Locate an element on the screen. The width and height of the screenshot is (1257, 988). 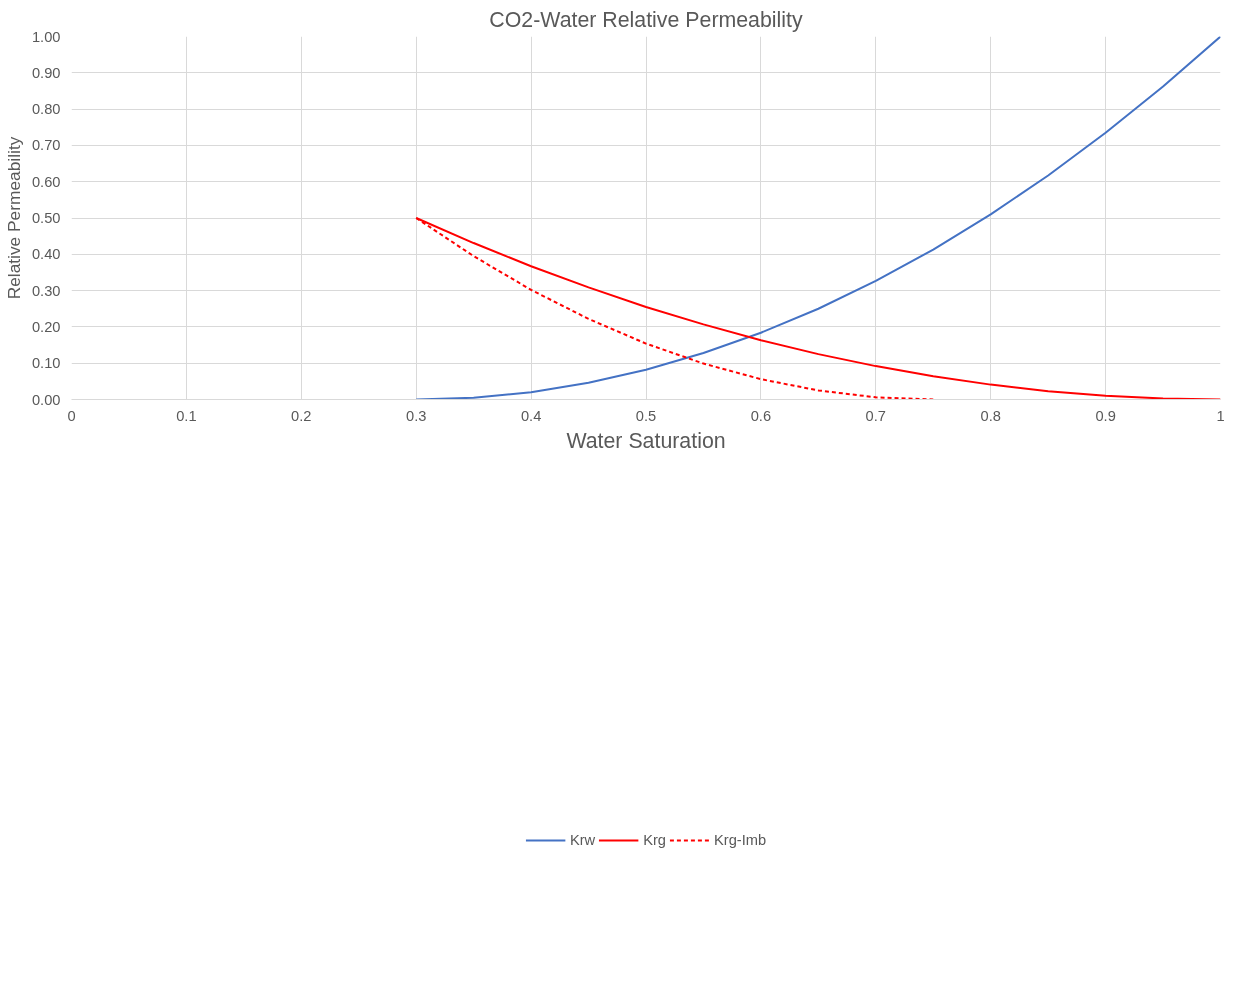
x-tick-label: 0.3 is located at coordinates (416, 415).